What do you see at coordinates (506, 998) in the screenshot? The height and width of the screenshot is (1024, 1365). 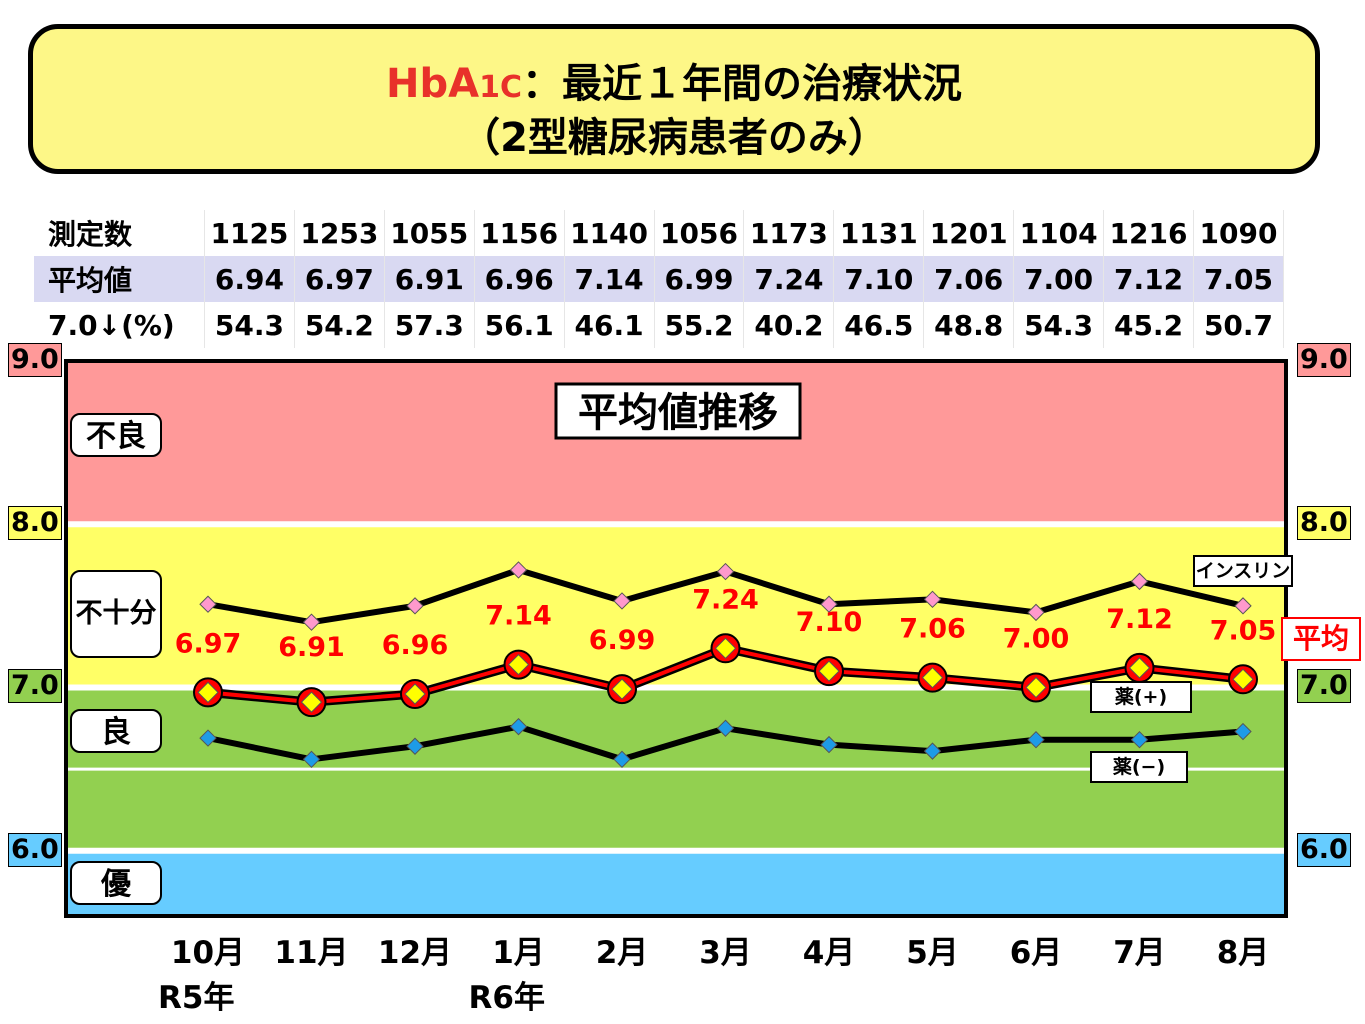 I see `year-label: R6年` at bounding box center [506, 998].